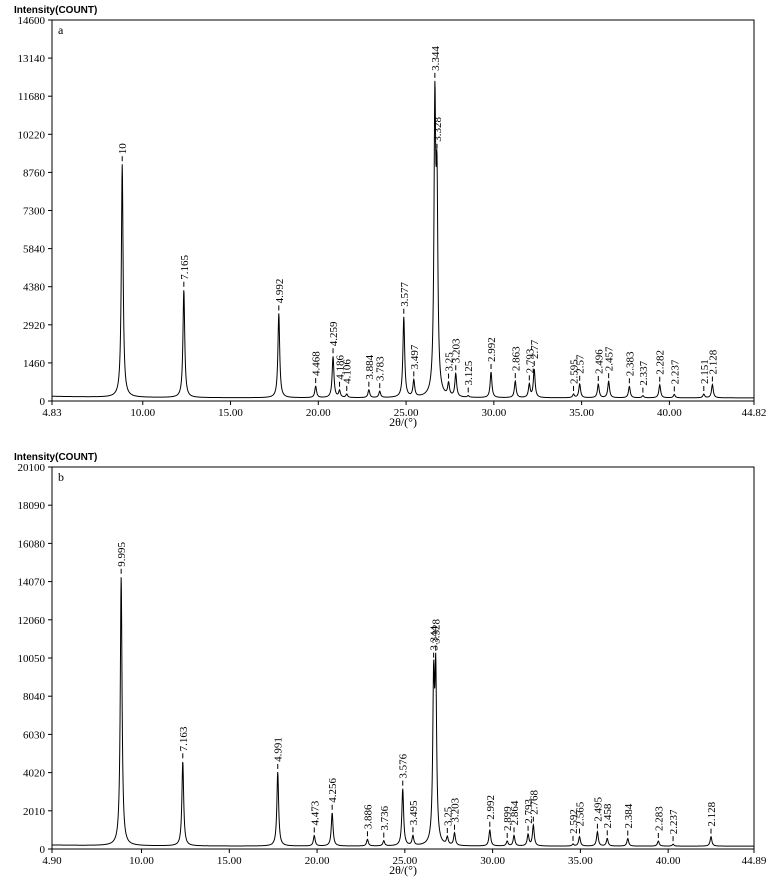  I want to click on y-tick-label: 14070, so click(32, 583).